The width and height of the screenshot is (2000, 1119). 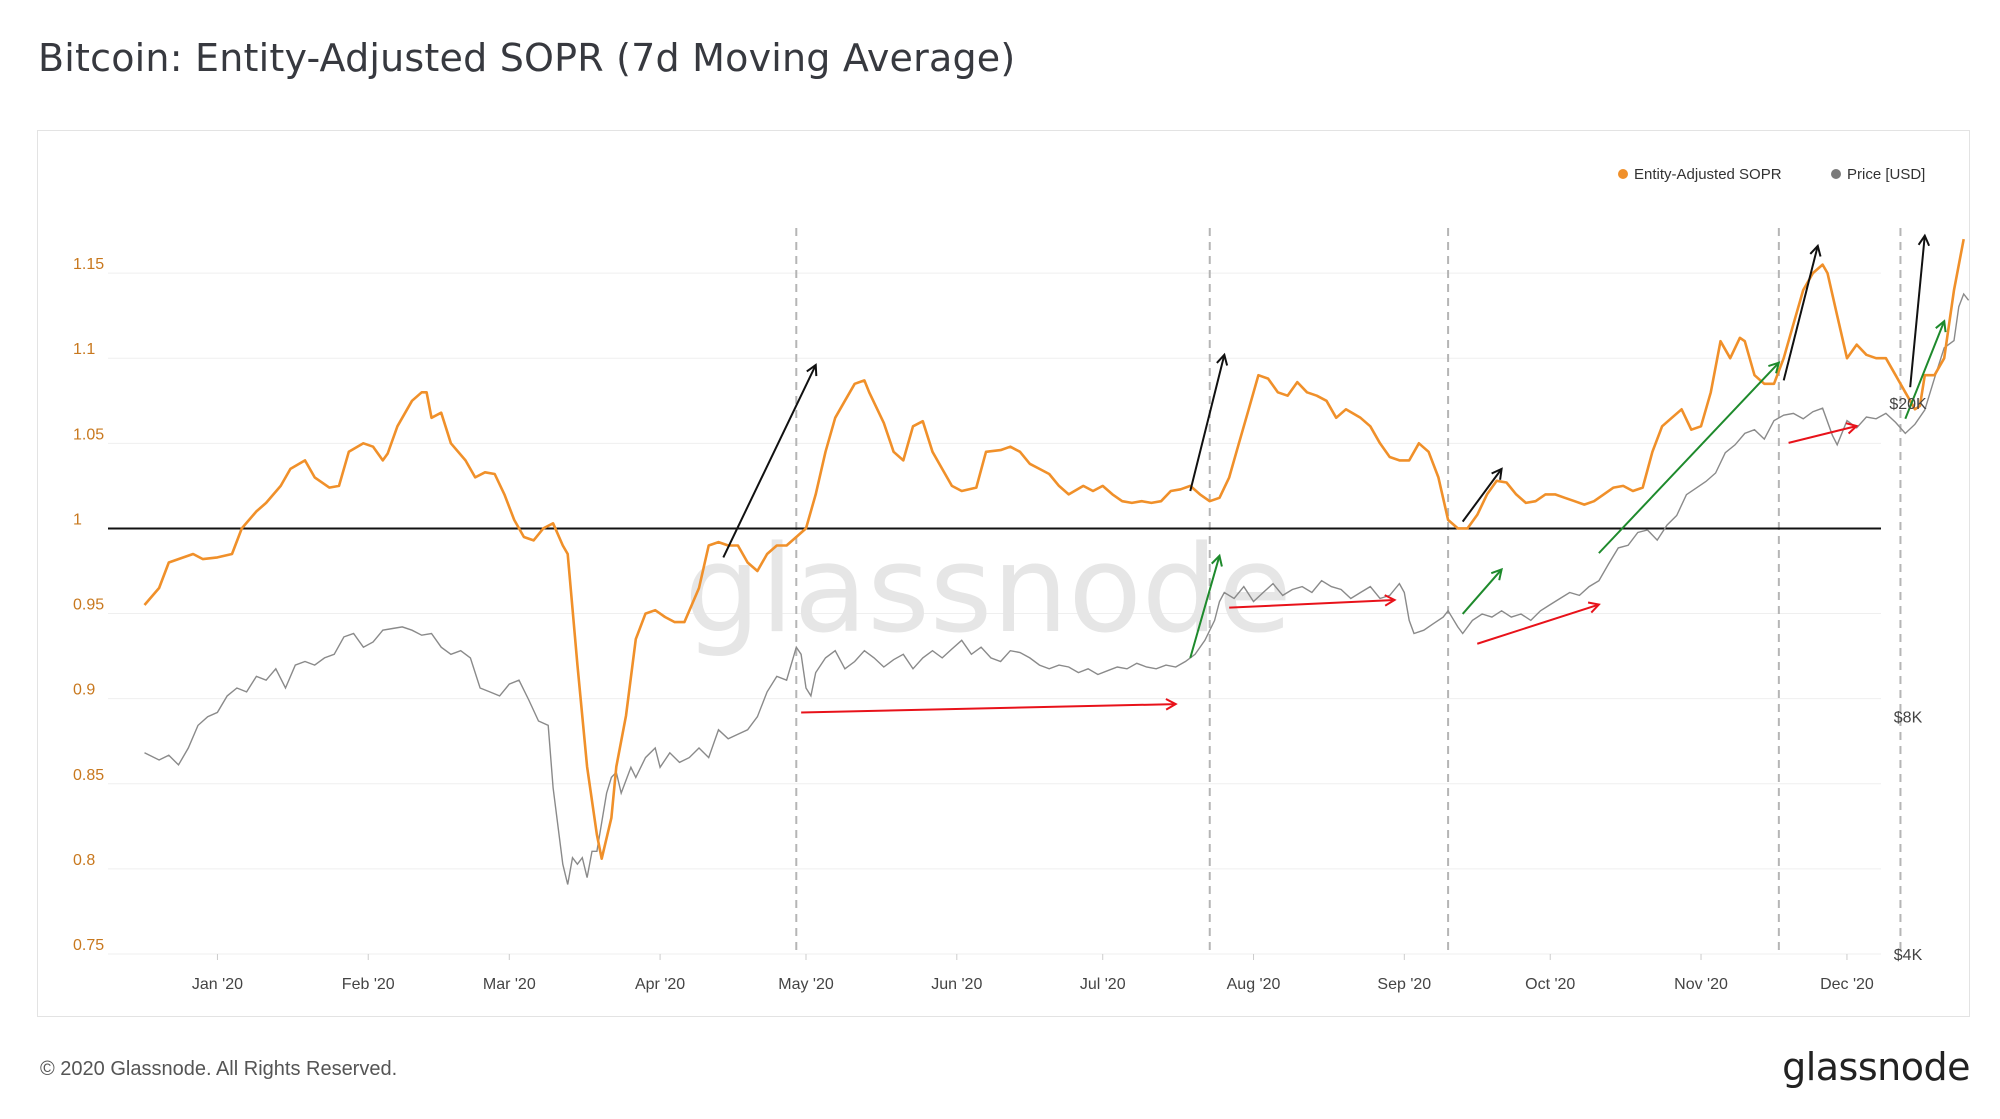 I want to click on x-tick-label: Jul '20, so click(x=1103, y=984).